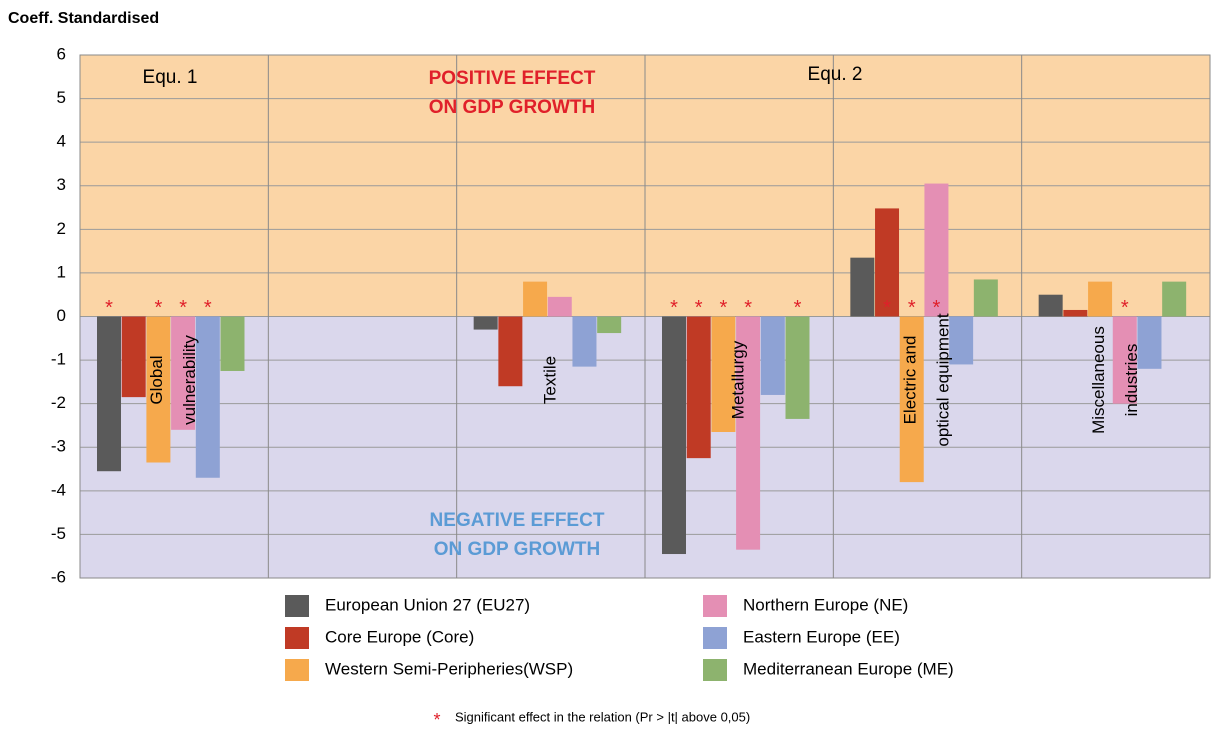 This screenshot has height=733, width=1211. Describe the element at coordinates (58, 533) in the screenshot. I see `y-tick-label: -5` at that location.